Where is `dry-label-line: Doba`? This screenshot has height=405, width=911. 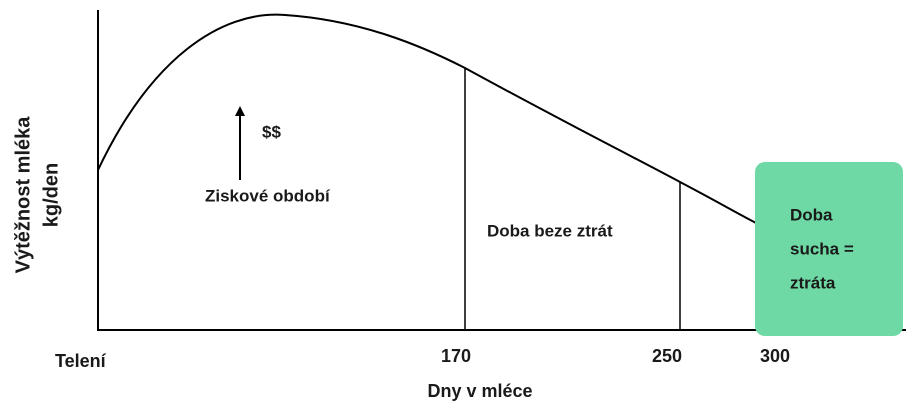 dry-label-line: Doba is located at coordinates (811, 214).